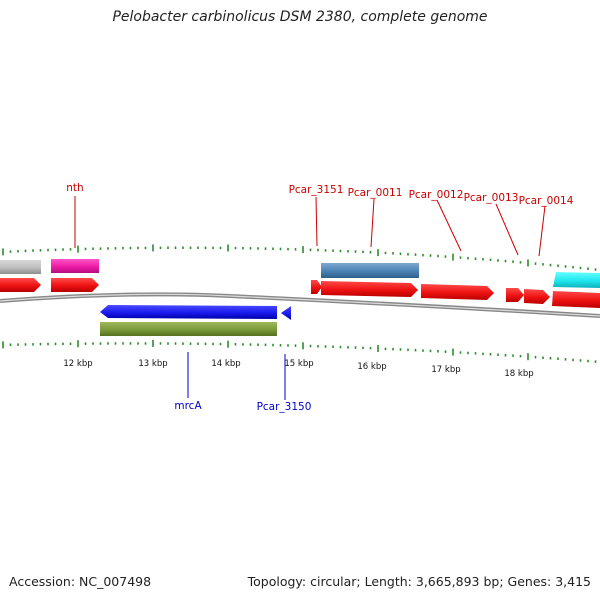 The width and height of the screenshot is (600, 600). Describe the element at coordinates (74, 188) in the screenshot. I see `label-nth: nth` at that location.